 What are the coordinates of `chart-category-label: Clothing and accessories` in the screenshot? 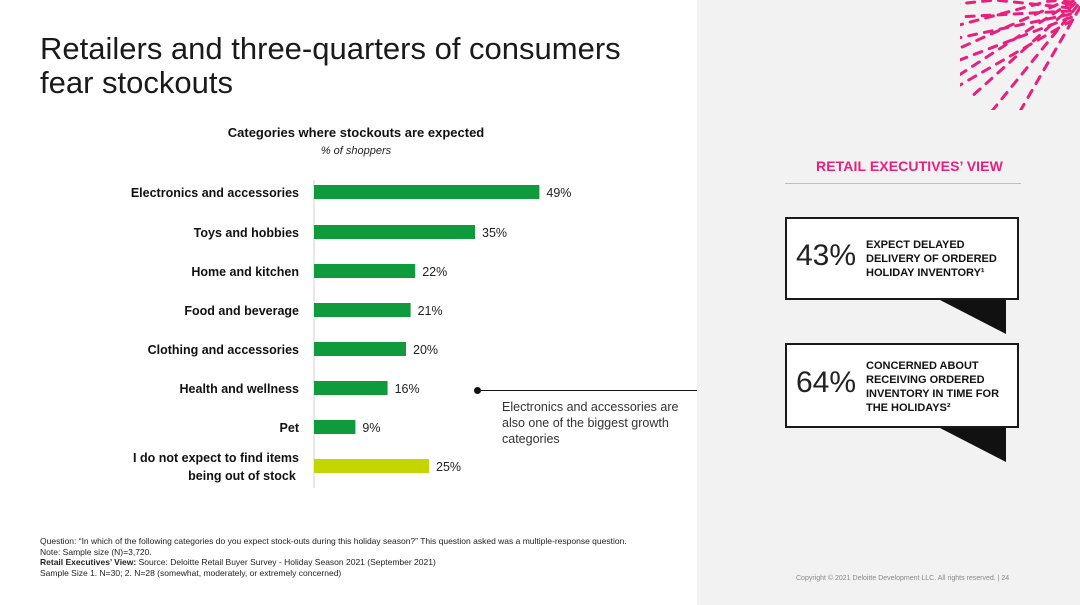 It's located at (223, 350).